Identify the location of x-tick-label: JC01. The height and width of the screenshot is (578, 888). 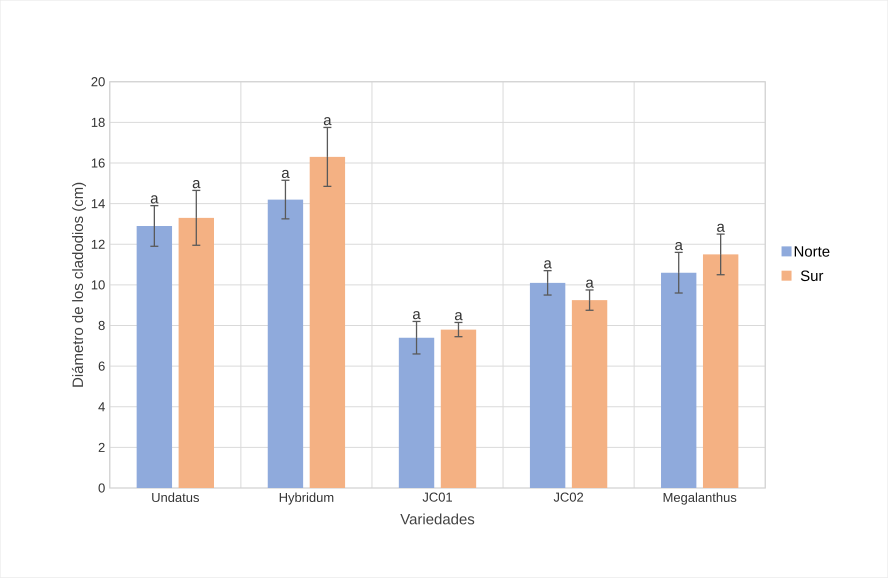
(437, 497).